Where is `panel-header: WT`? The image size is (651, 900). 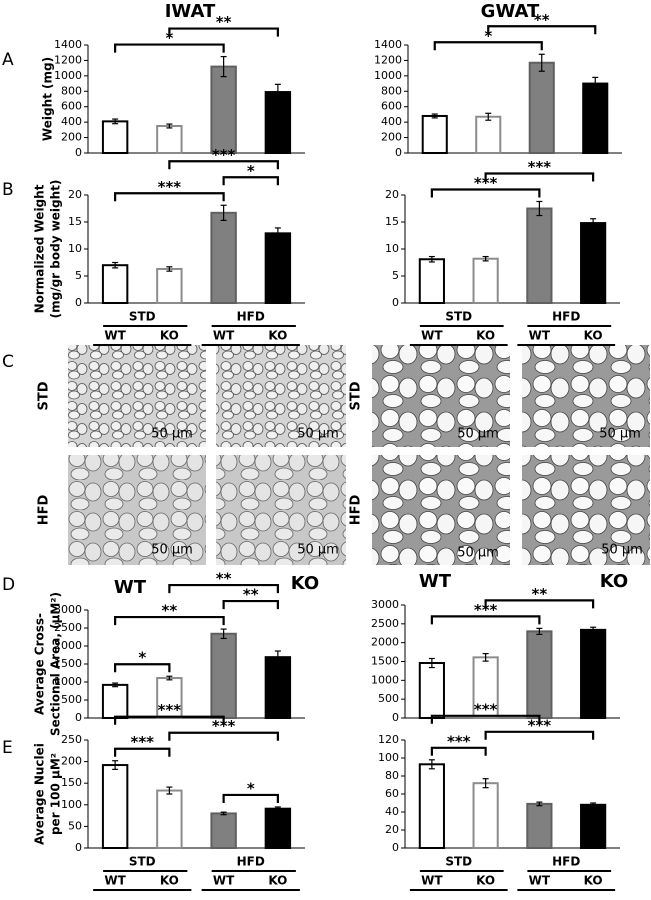
panel-header: WT is located at coordinates (130, 587).